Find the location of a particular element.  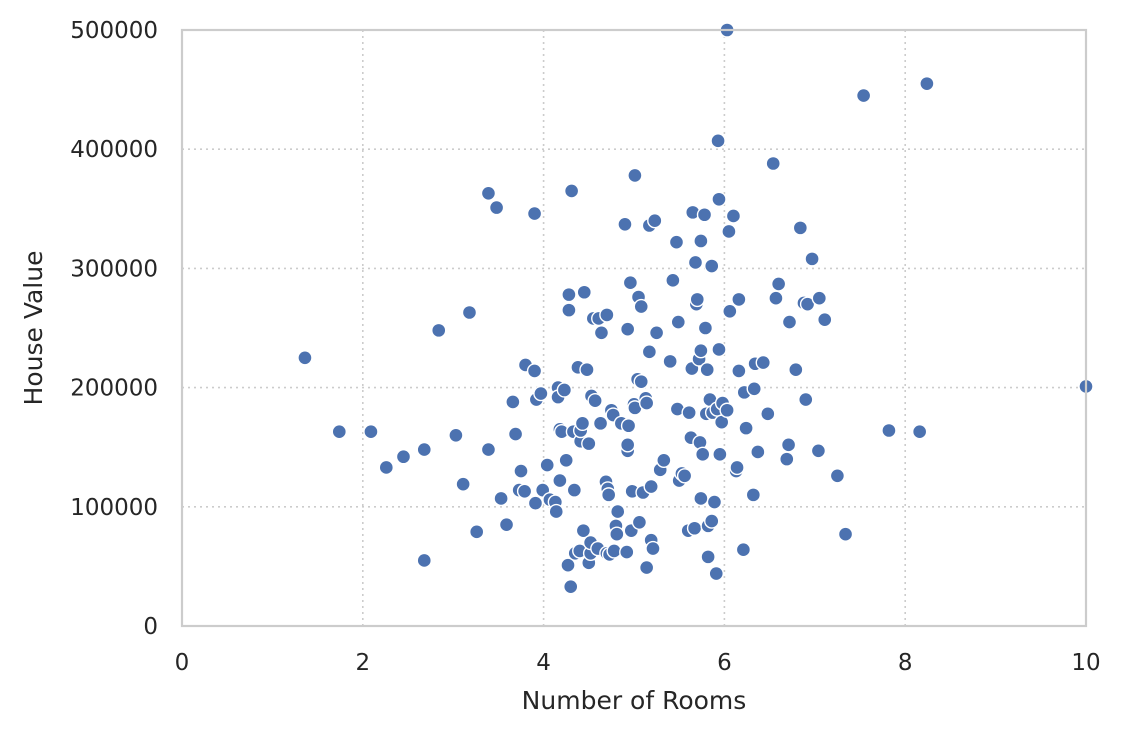

x-tick-label: 10 is located at coordinates (1085, 663).